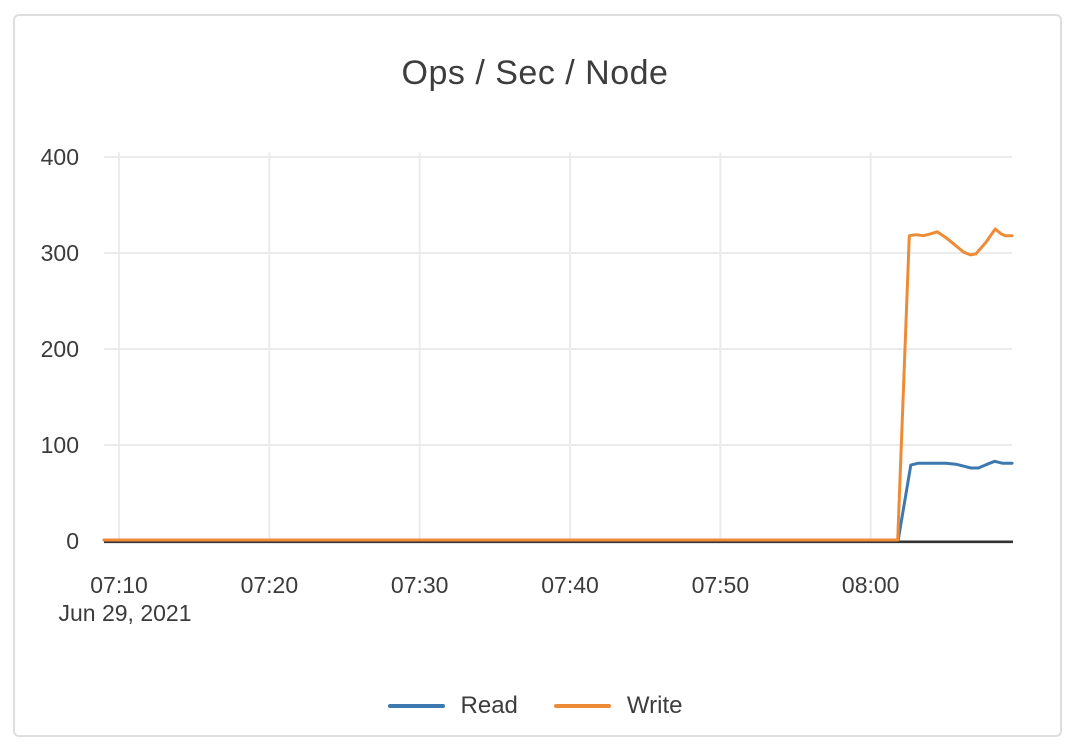  I want to click on y-axis-tick-label: 200, so click(59, 349).